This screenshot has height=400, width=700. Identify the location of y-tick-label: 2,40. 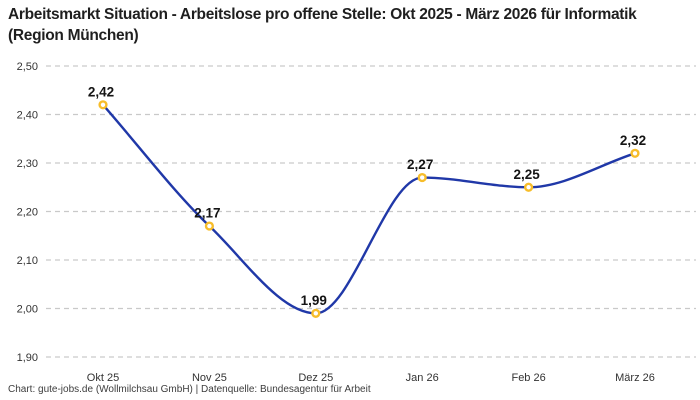
(27, 116).